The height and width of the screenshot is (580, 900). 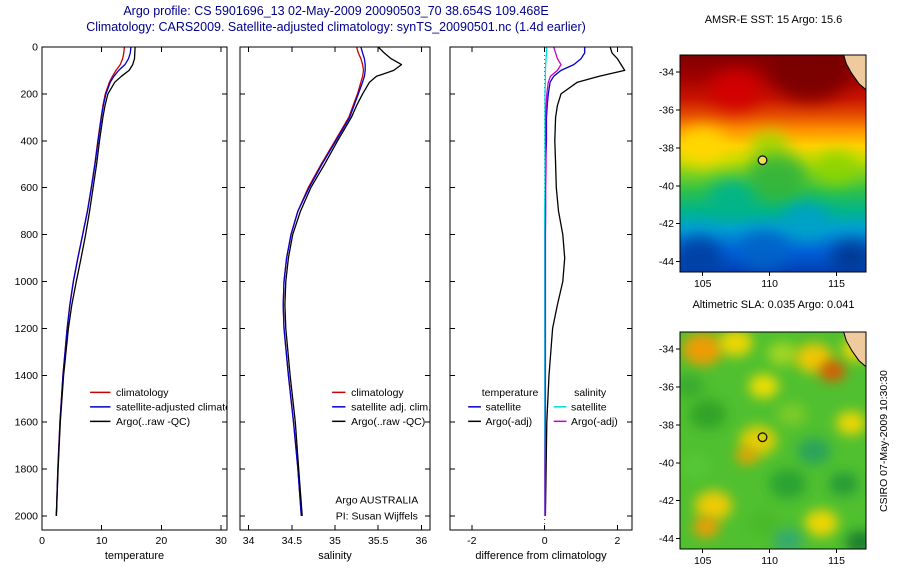 I want to click on svg-text: 20, so click(x=162, y=541).